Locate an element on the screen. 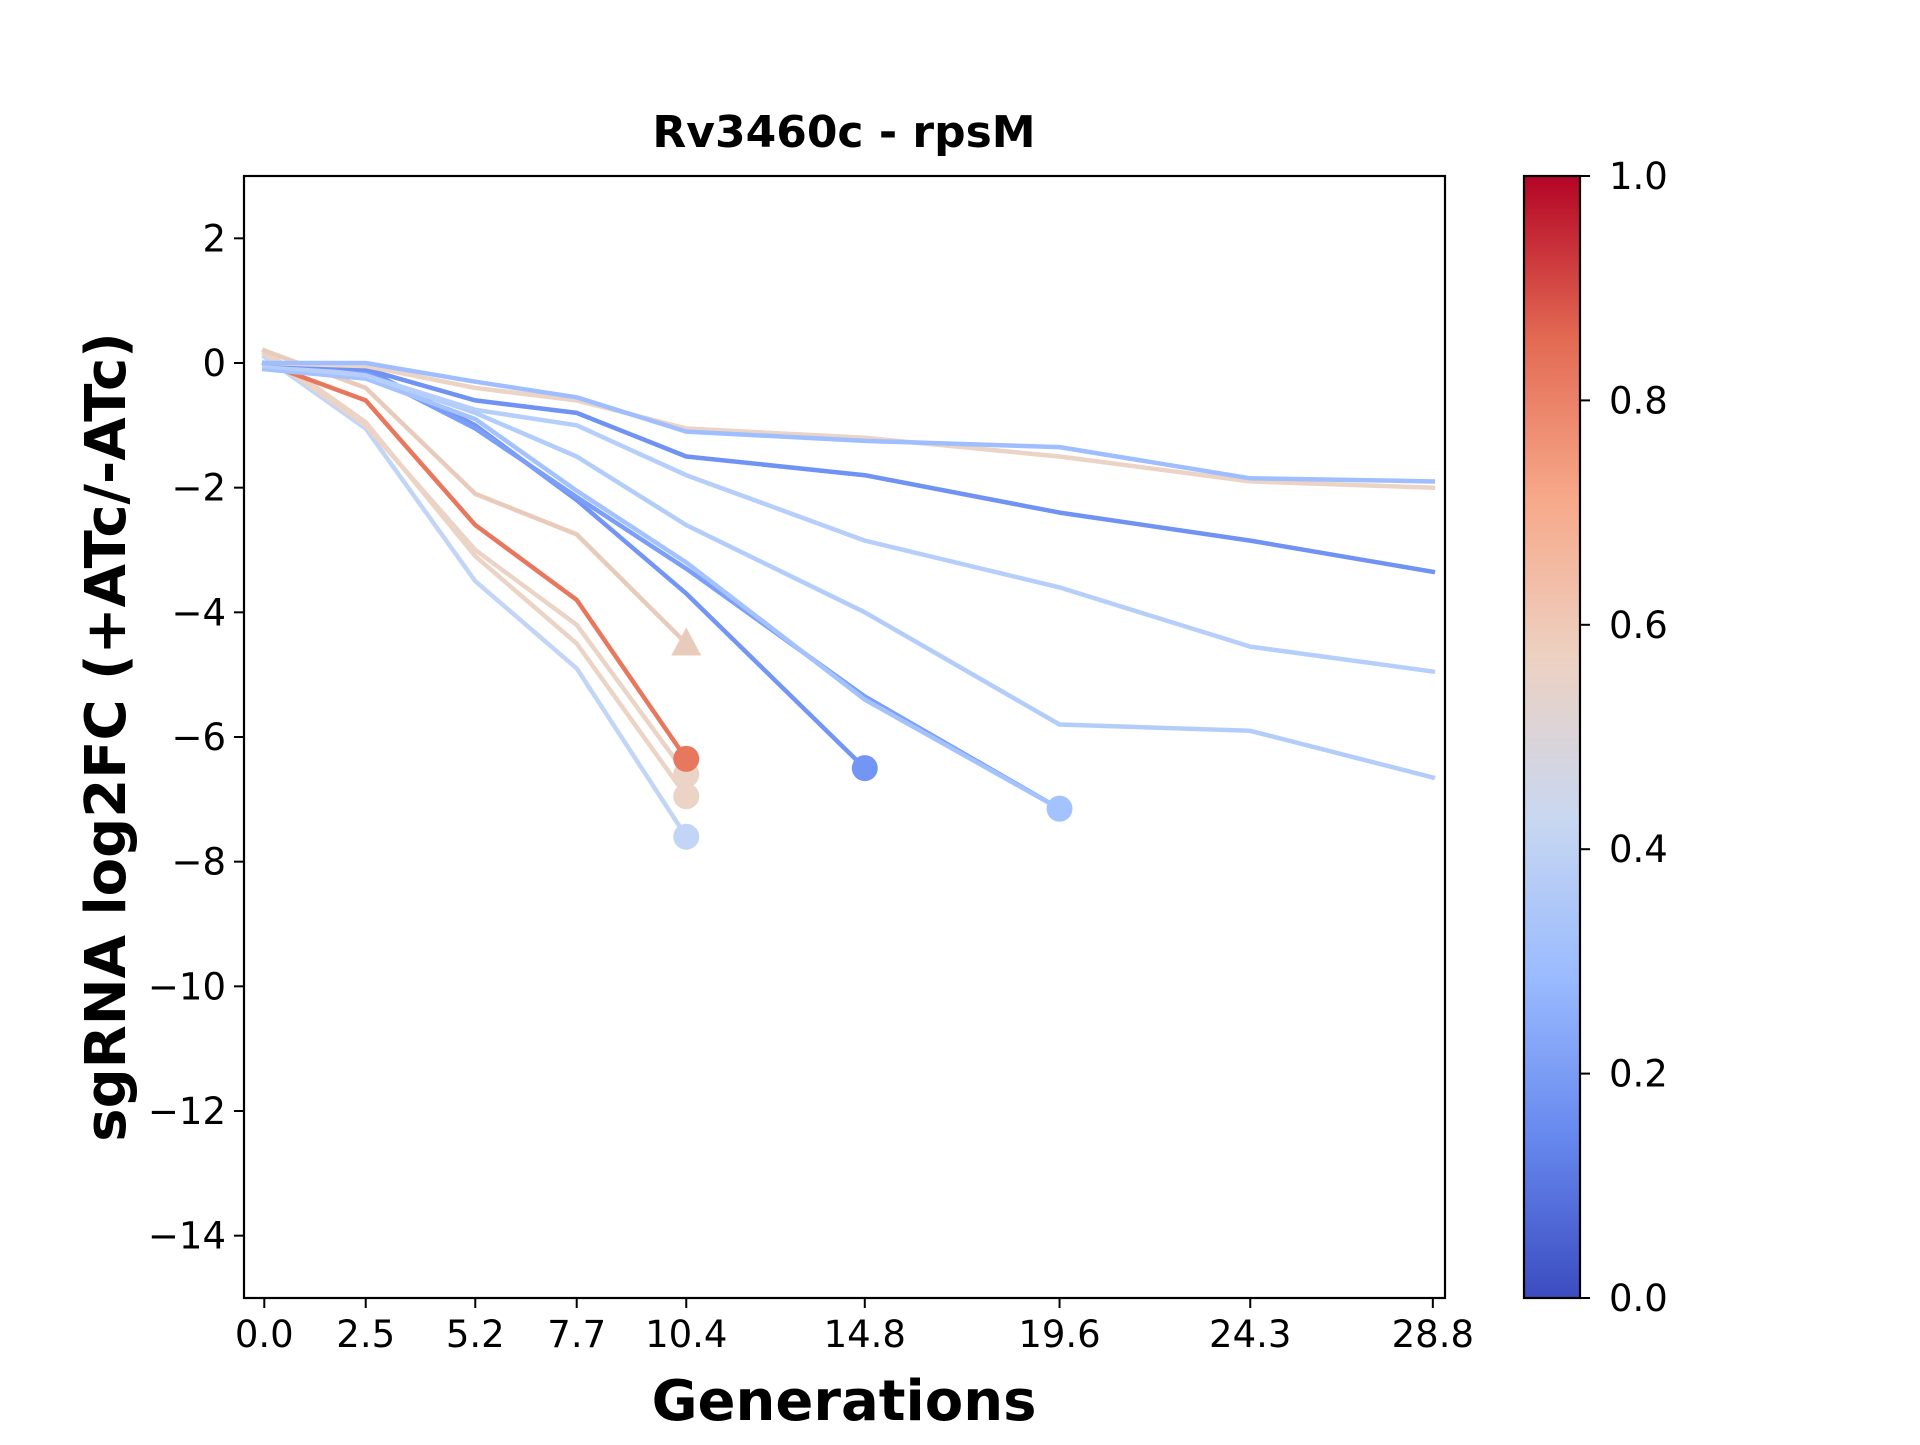 The image size is (1920, 1445). colorbar: 0.0 0.2 0.4 0.6 0.8 1.0 is located at coordinates (1595, 737).